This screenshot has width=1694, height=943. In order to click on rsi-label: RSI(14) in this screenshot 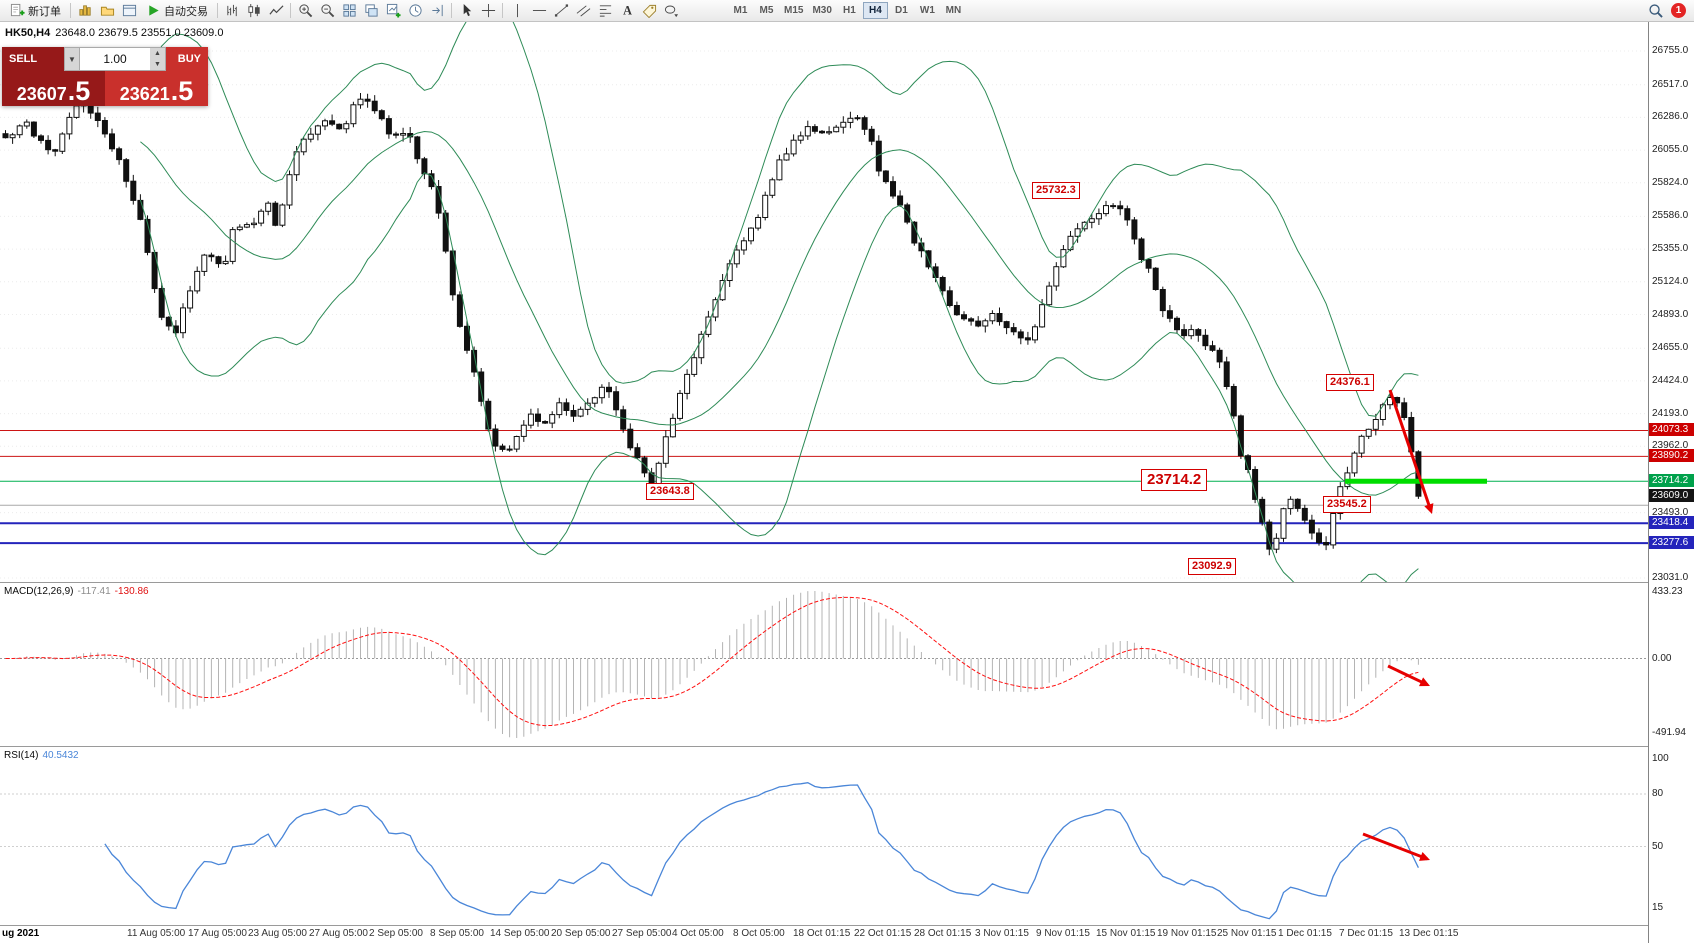, I will do `click(21, 755)`.